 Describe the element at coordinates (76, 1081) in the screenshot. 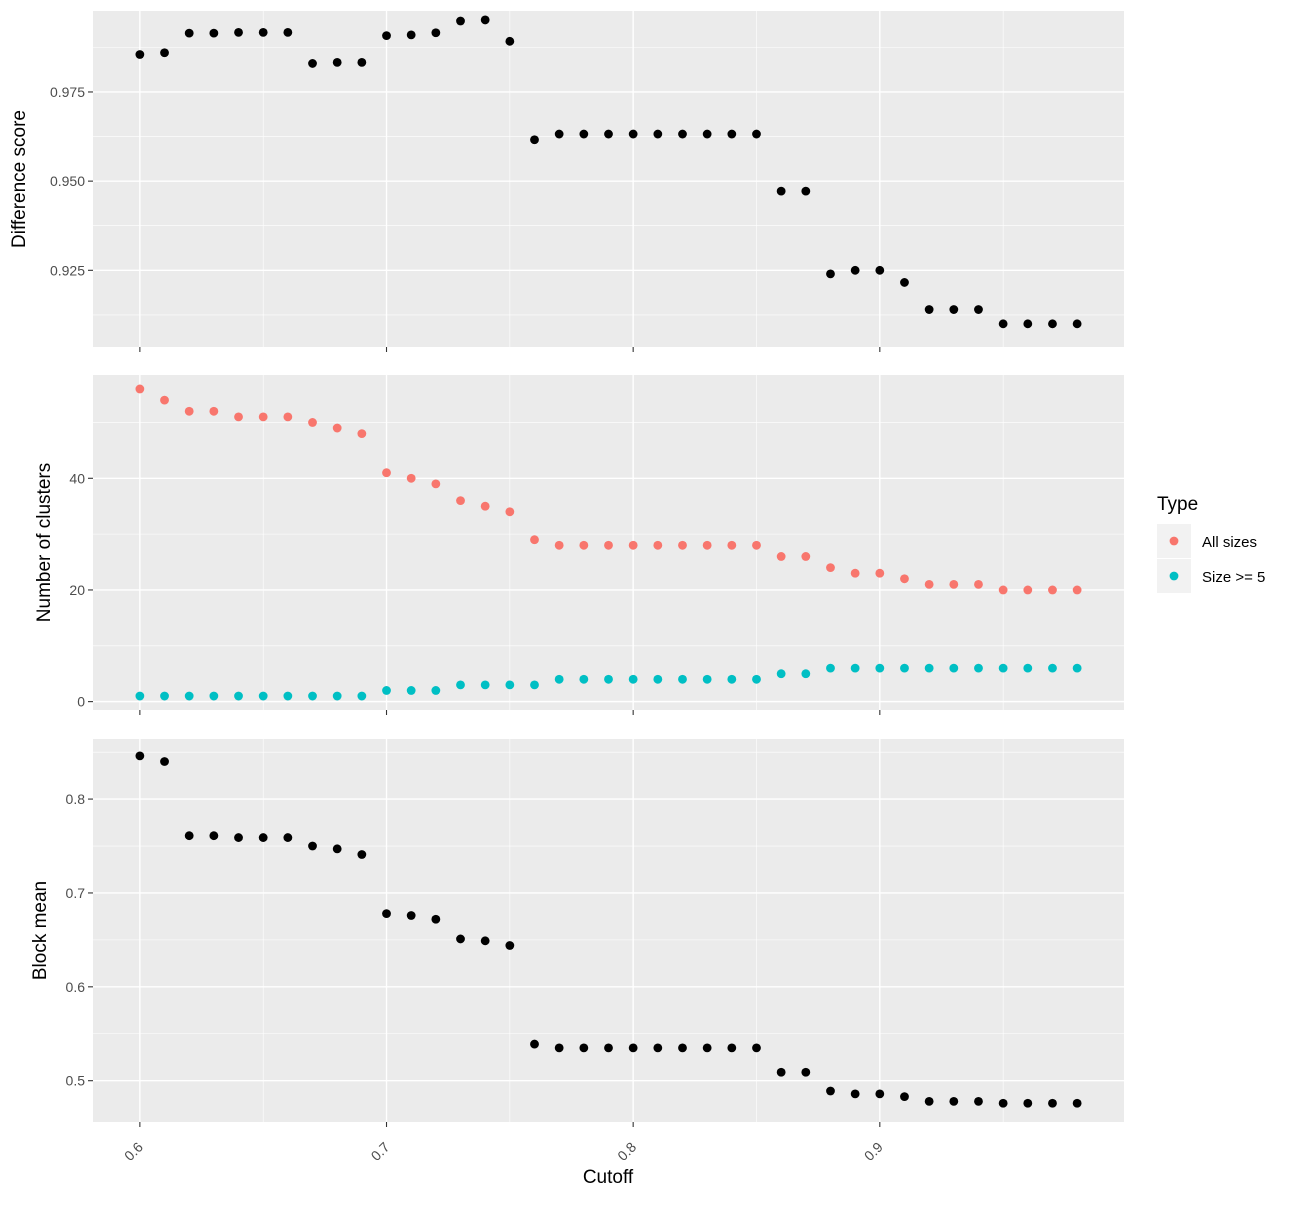

I see `y-tick-label: 0.5` at that location.